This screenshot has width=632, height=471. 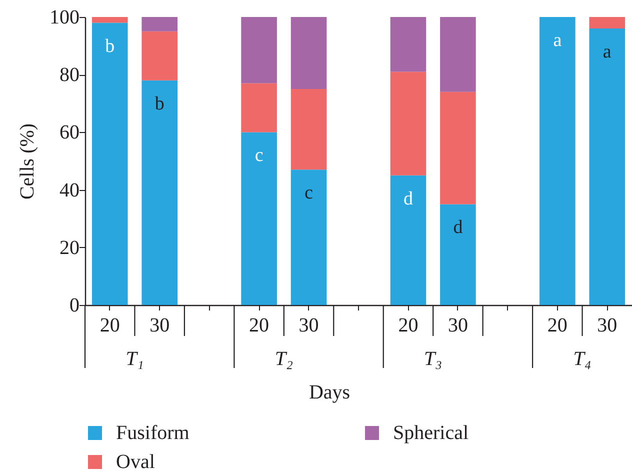 I want to click on y-tick-label: 60, so click(x=70, y=133).